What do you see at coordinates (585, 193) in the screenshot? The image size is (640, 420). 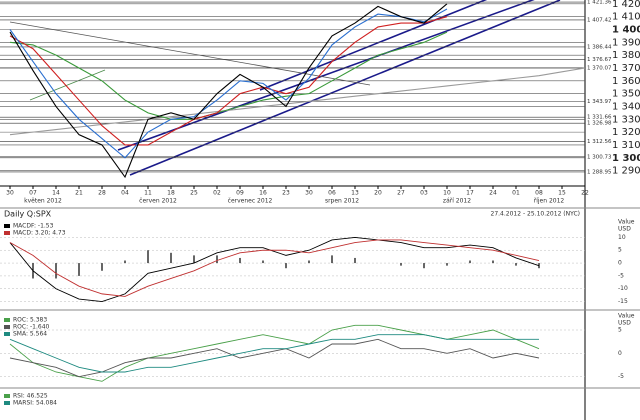 I see `x-tick-label: 22` at bounding box center [585, 193].